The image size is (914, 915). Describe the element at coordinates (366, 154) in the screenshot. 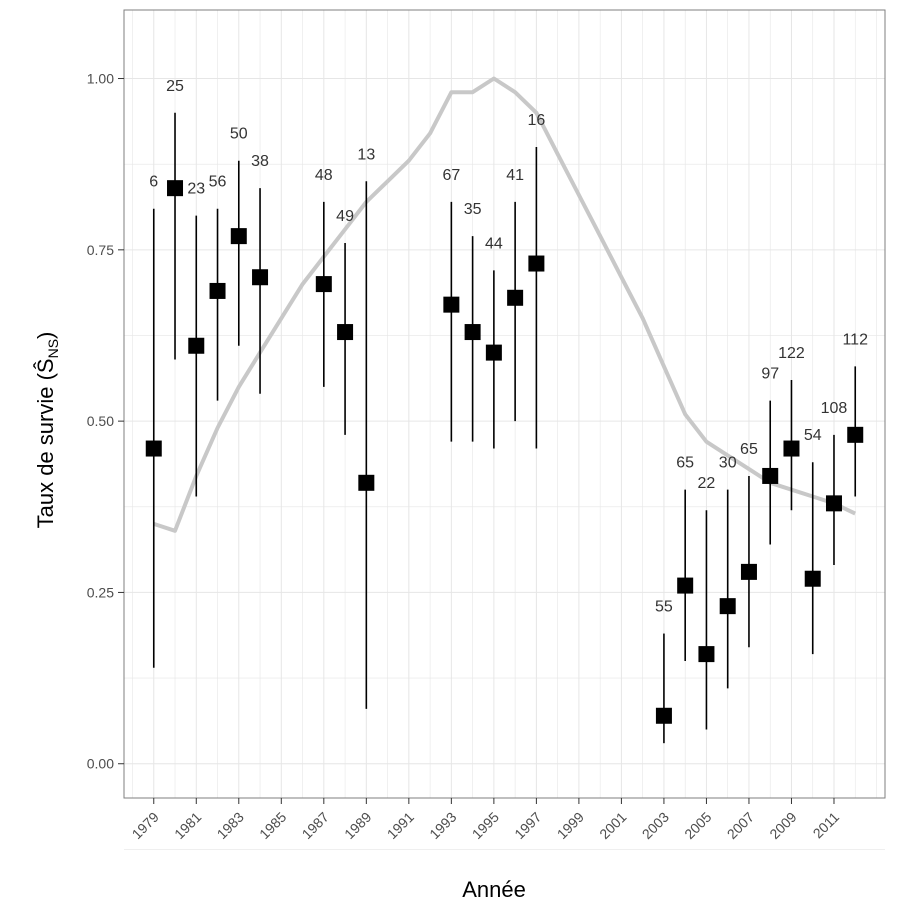

I see `sample-size-label: 13` at that location.